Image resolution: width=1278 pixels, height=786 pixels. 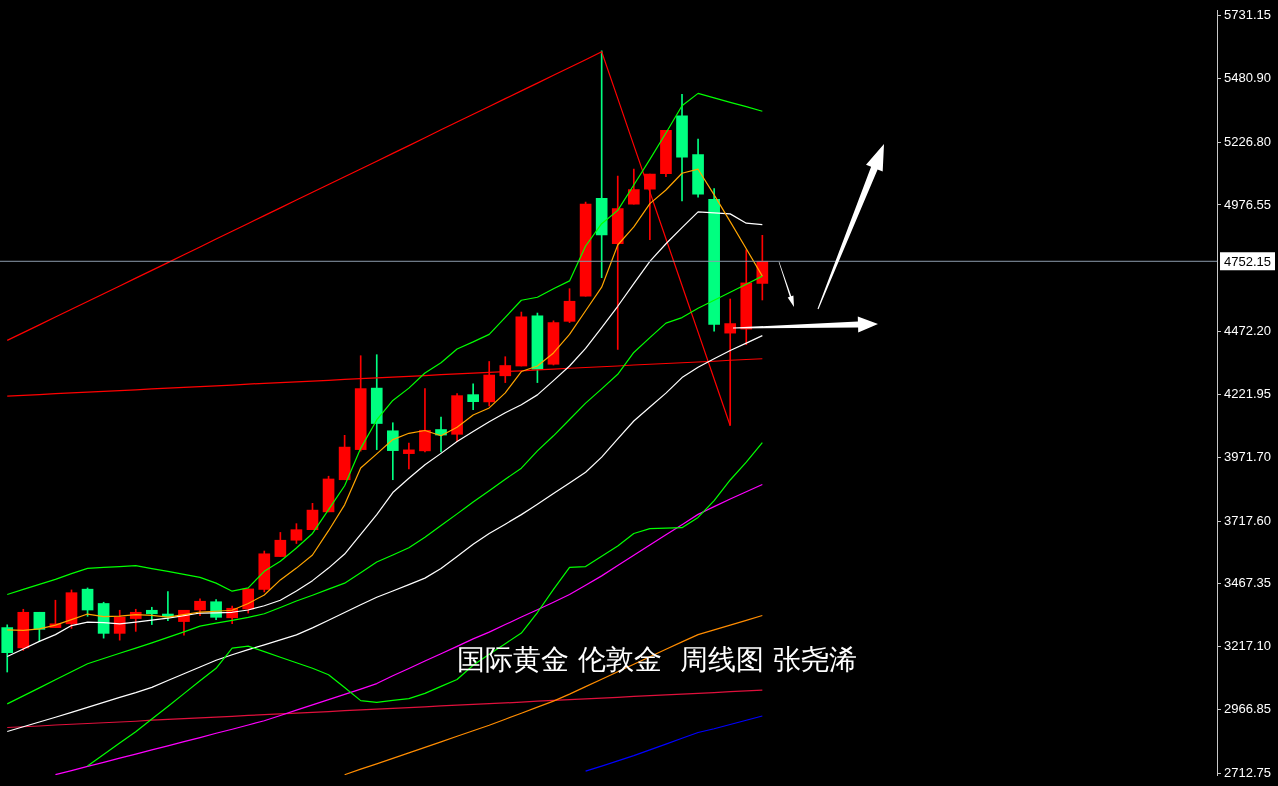 What do you see at coordinates (1248, 77) in the screenshot?
I see `y-tick-label: 5480.90` at bounding box center [1248, 77].